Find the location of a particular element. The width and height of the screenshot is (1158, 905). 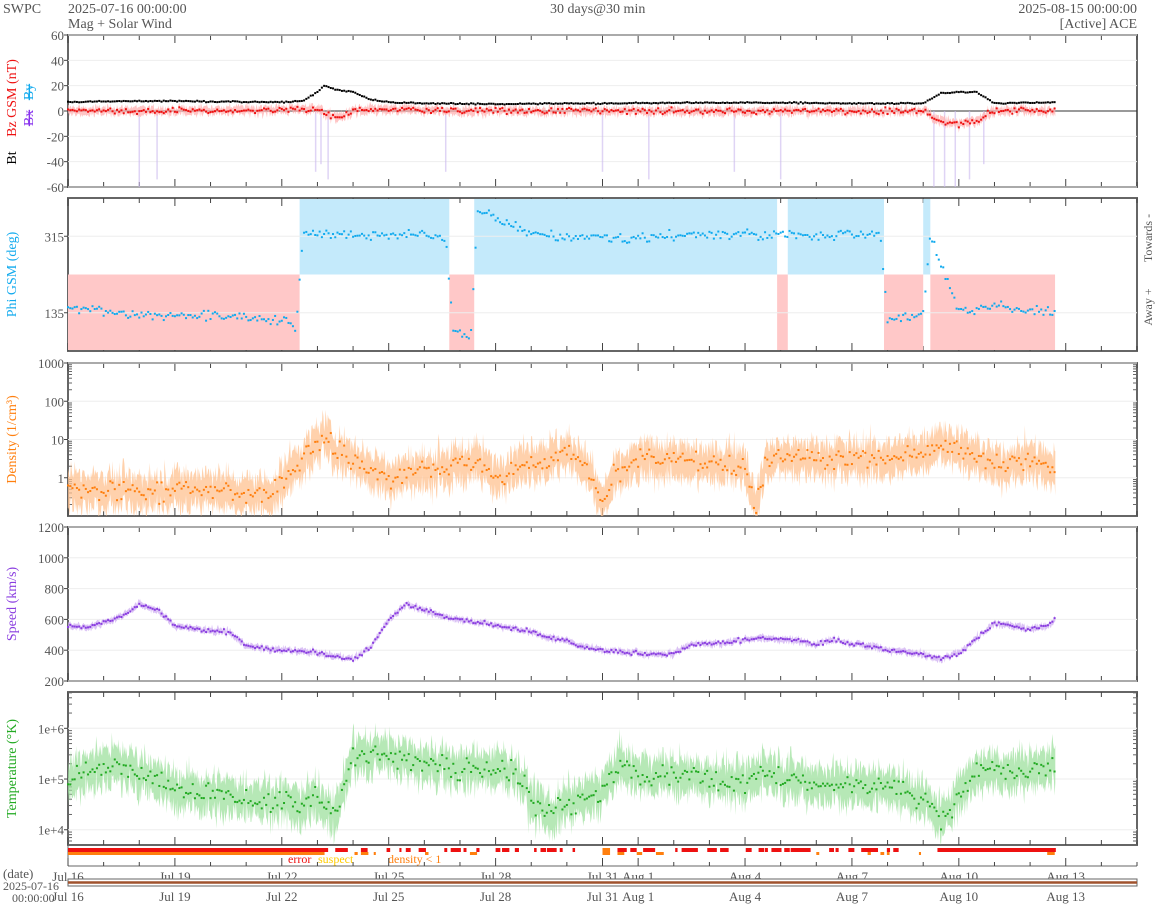

towards-label: Towards - is located at coordinates (1148, 238).